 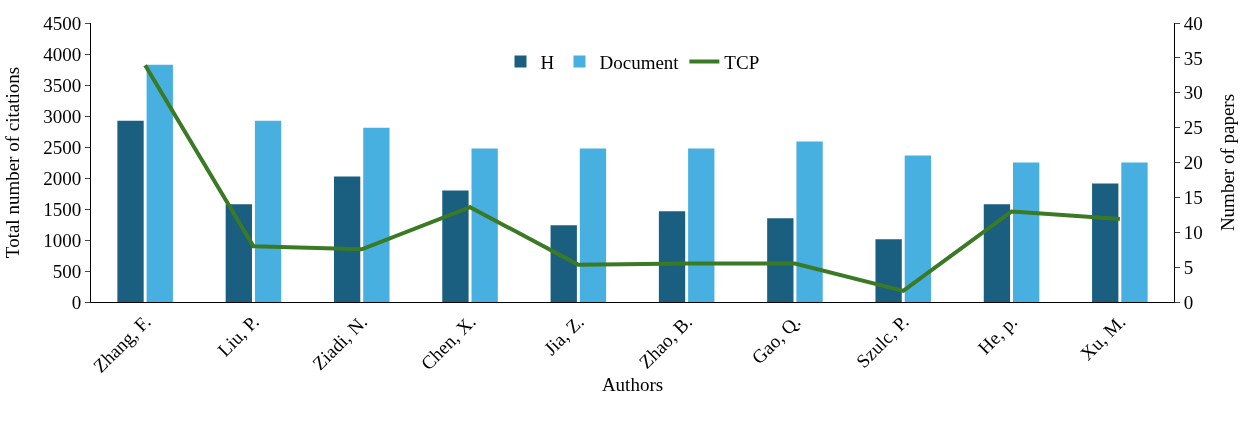 What do you see at coordinates (563, 335) in the screenshot?
I see `x-tick-label: Jia, Z.` at bounding box center [563, 335].